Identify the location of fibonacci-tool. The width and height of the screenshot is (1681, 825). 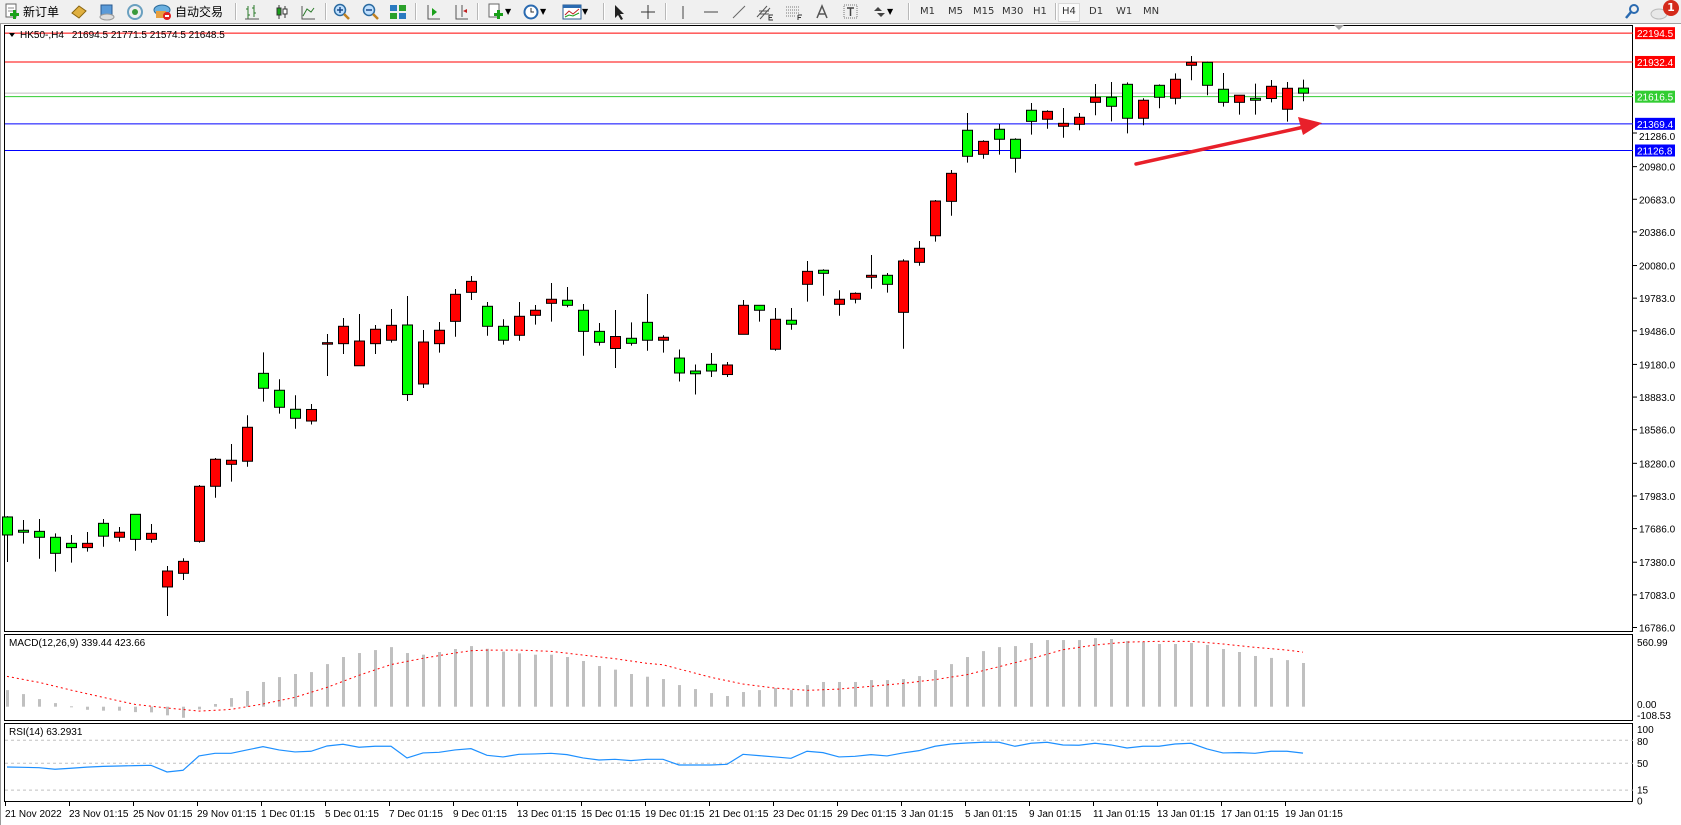
(794, 11).